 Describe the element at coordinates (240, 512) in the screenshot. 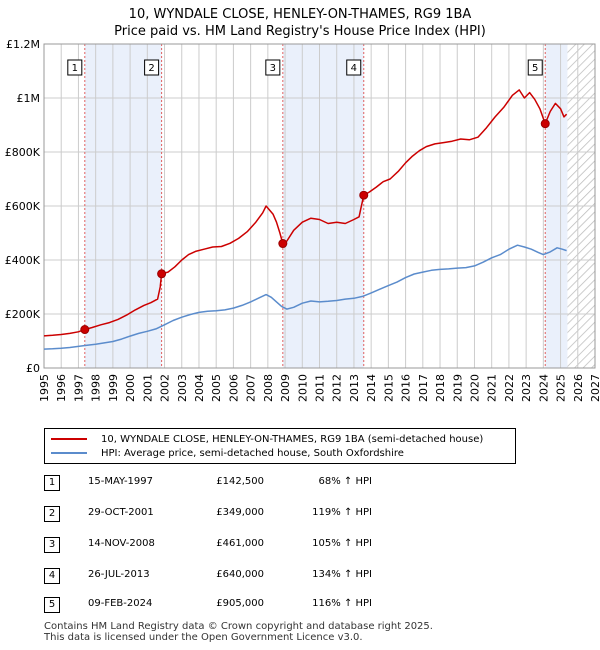

I see `sale-price: £349,000` at that location.